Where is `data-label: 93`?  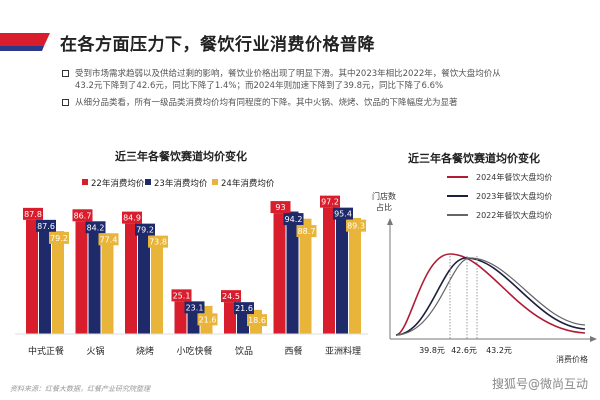 data-label: 93 is located at coordinates (280, 207).